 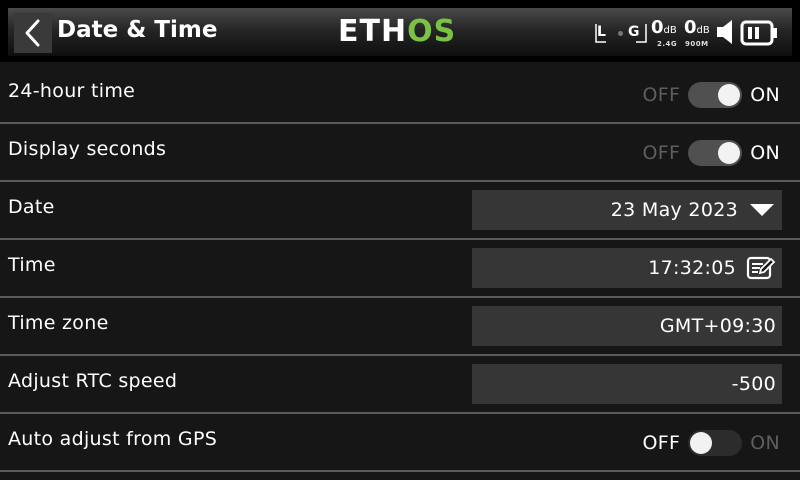 What do you see at coordinates (400, 385) in the screenshot?
I see `setting-row-adjust-rtc-speed: Adjust RTC speed -500` at bounding box center [400, 385].